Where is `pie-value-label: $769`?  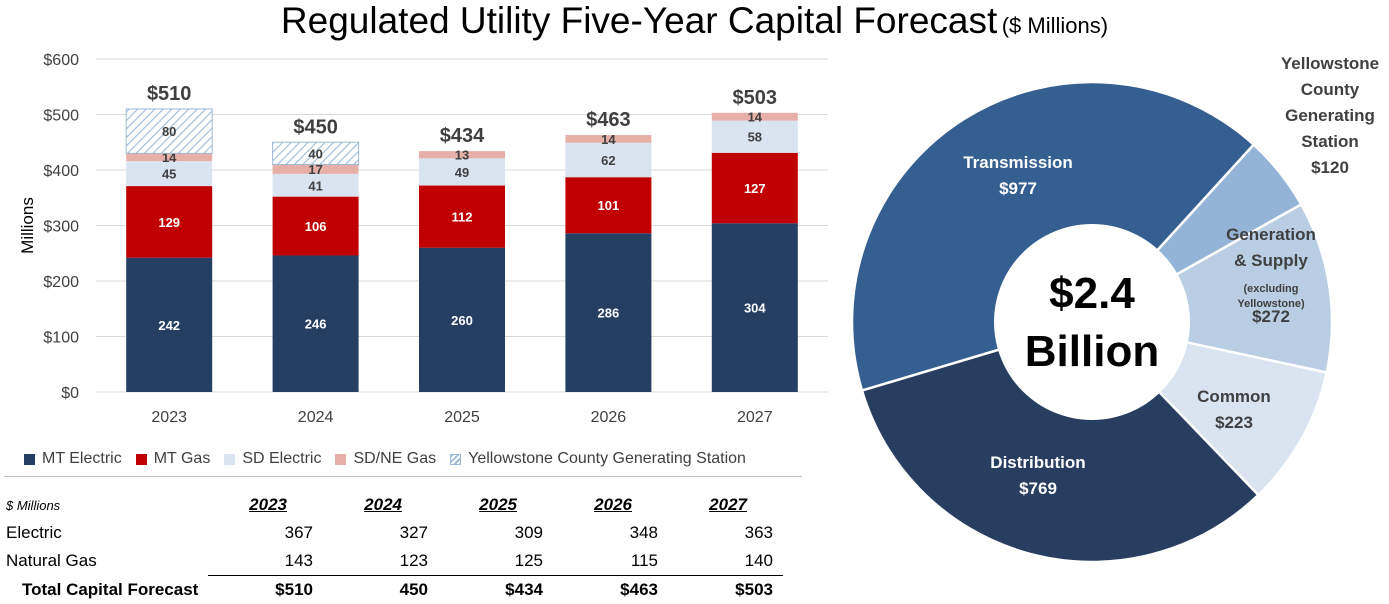
pie-value-label: $769 is located at coordinates (1038, 488).